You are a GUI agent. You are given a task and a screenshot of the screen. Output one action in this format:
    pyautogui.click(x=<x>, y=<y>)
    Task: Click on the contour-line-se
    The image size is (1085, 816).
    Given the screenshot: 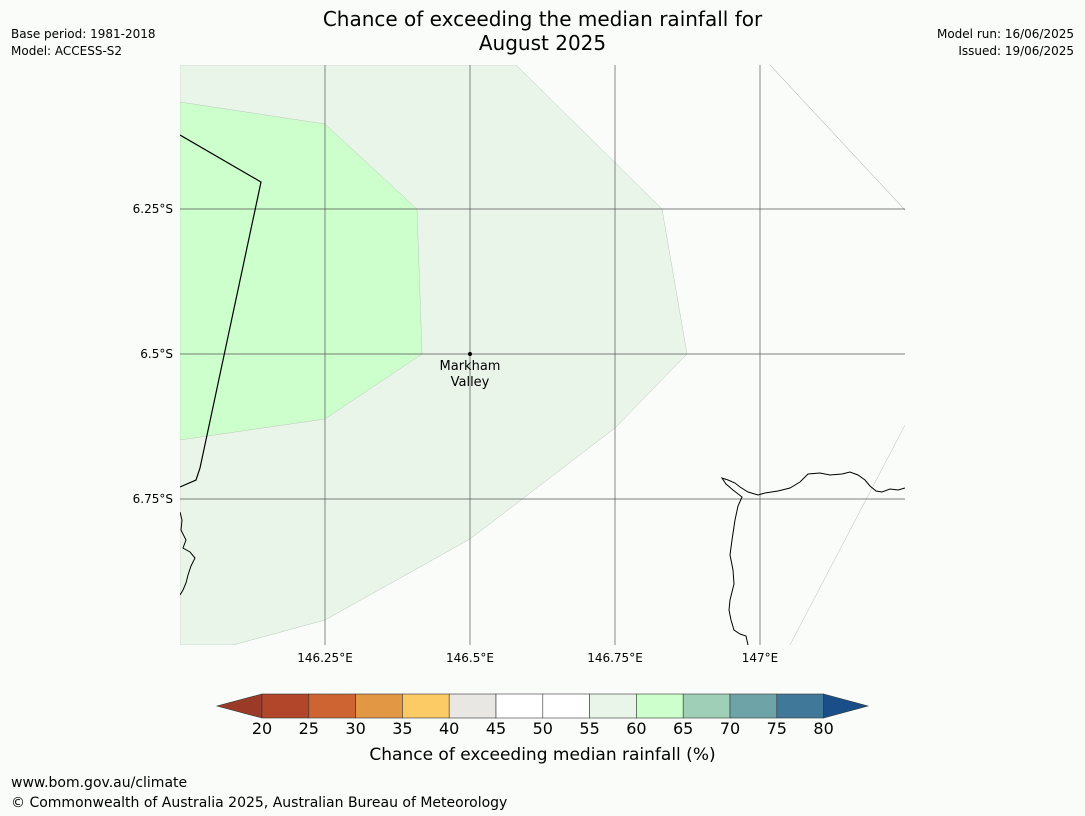 What is the action you would take?
    pyautogui.click(x=847, y=534)
    